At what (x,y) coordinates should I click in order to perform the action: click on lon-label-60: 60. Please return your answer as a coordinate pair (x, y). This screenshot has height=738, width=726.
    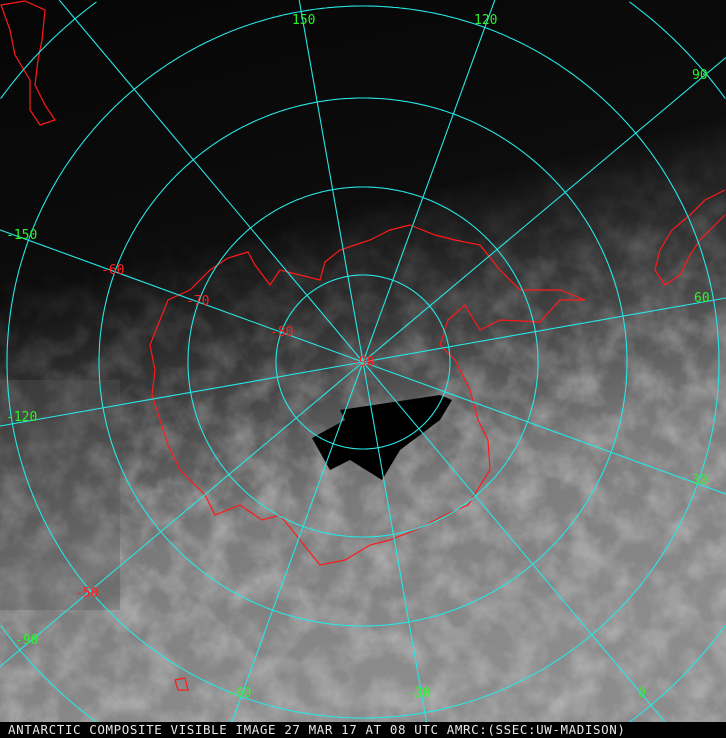
    Looking at the image, I should click on (702, 298).